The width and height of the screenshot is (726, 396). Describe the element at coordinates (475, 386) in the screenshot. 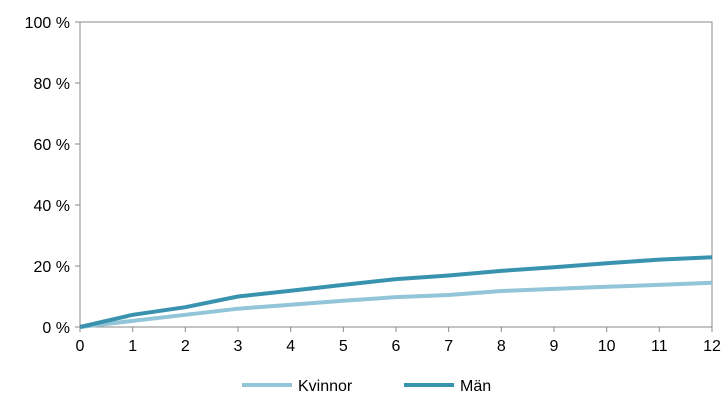

I see `legend-label-män: Män` at that location.